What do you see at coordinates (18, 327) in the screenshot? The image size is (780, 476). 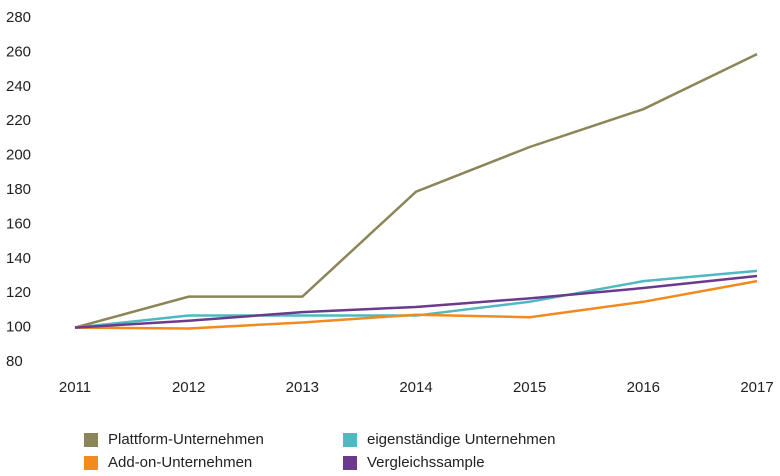 I see `y-tick-label: 100` at bounding box center [18, 327].